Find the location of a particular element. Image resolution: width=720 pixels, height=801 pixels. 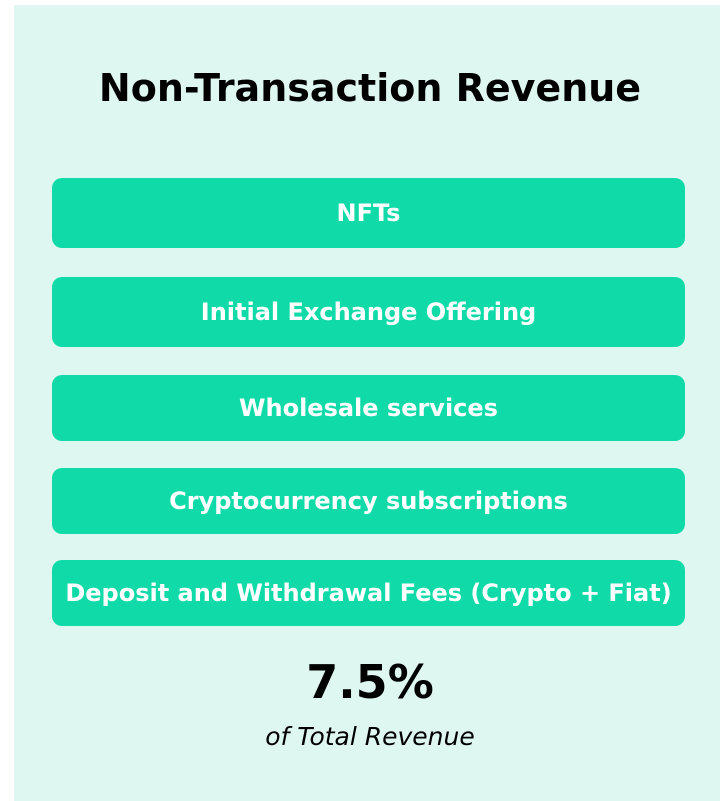

stat-value: 7.5% is located at coordinates (370, 682).